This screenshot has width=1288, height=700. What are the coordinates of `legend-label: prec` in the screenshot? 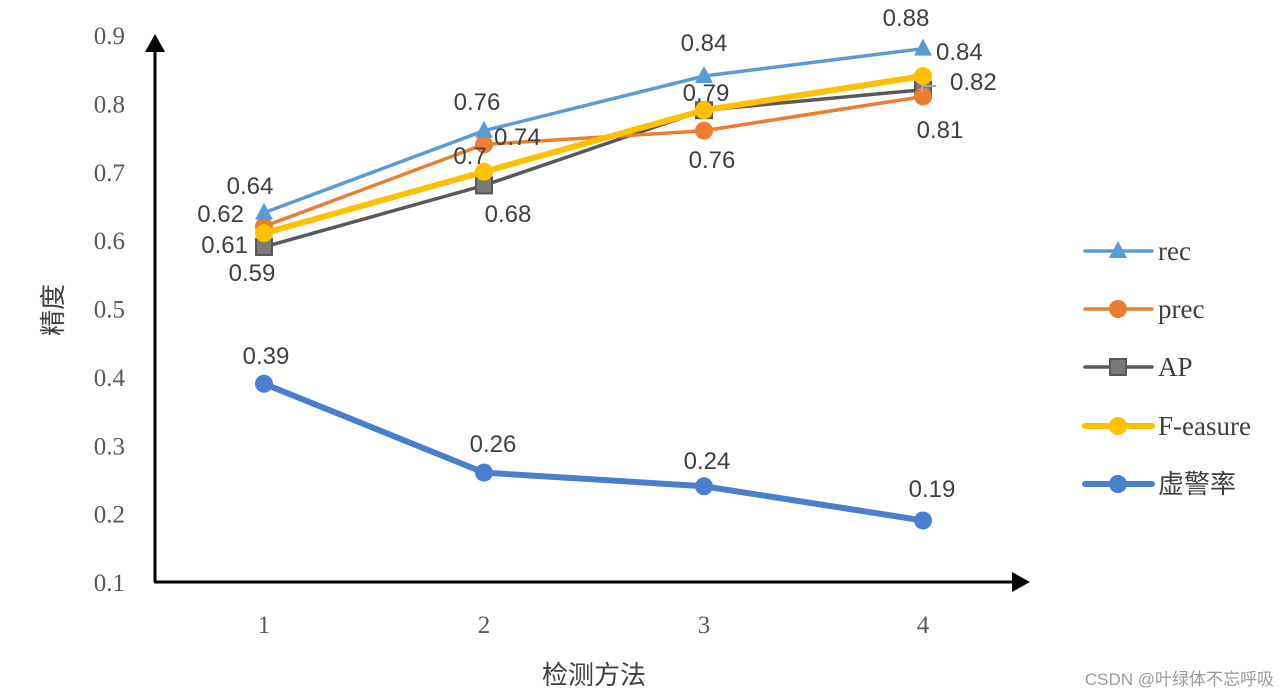 It's located at (1181, 309).